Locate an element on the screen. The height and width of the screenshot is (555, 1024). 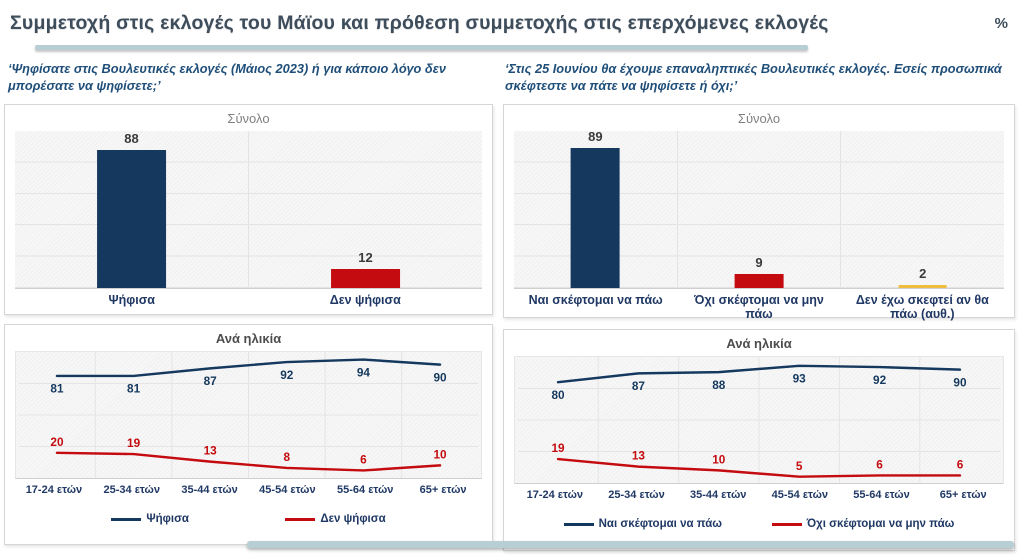
bar-chart-voted-total: 88 12 Ψήφισα Δεν ψήφισα is located at coordinates (248, 219).